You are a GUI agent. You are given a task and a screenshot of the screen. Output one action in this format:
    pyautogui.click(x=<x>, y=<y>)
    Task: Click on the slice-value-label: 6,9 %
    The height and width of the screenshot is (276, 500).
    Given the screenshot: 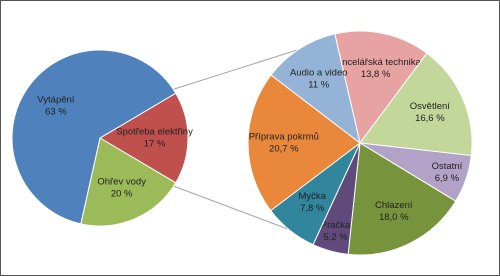 What is the action you would take?
    pyautogui.click(x=447, y=178)
    